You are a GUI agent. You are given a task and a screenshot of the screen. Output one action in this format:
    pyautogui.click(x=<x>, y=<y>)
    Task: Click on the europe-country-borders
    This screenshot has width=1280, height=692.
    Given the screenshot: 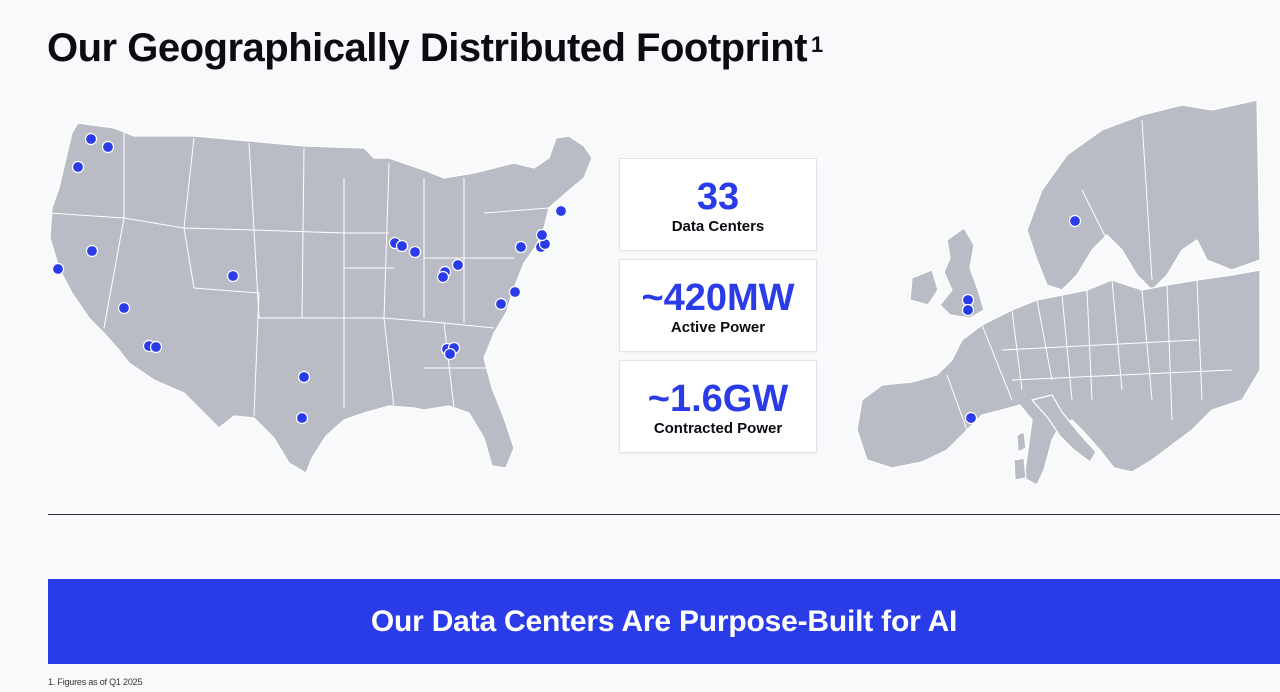 What is the action you would take?
    pyautogui.click(x=1089, y=275)
    